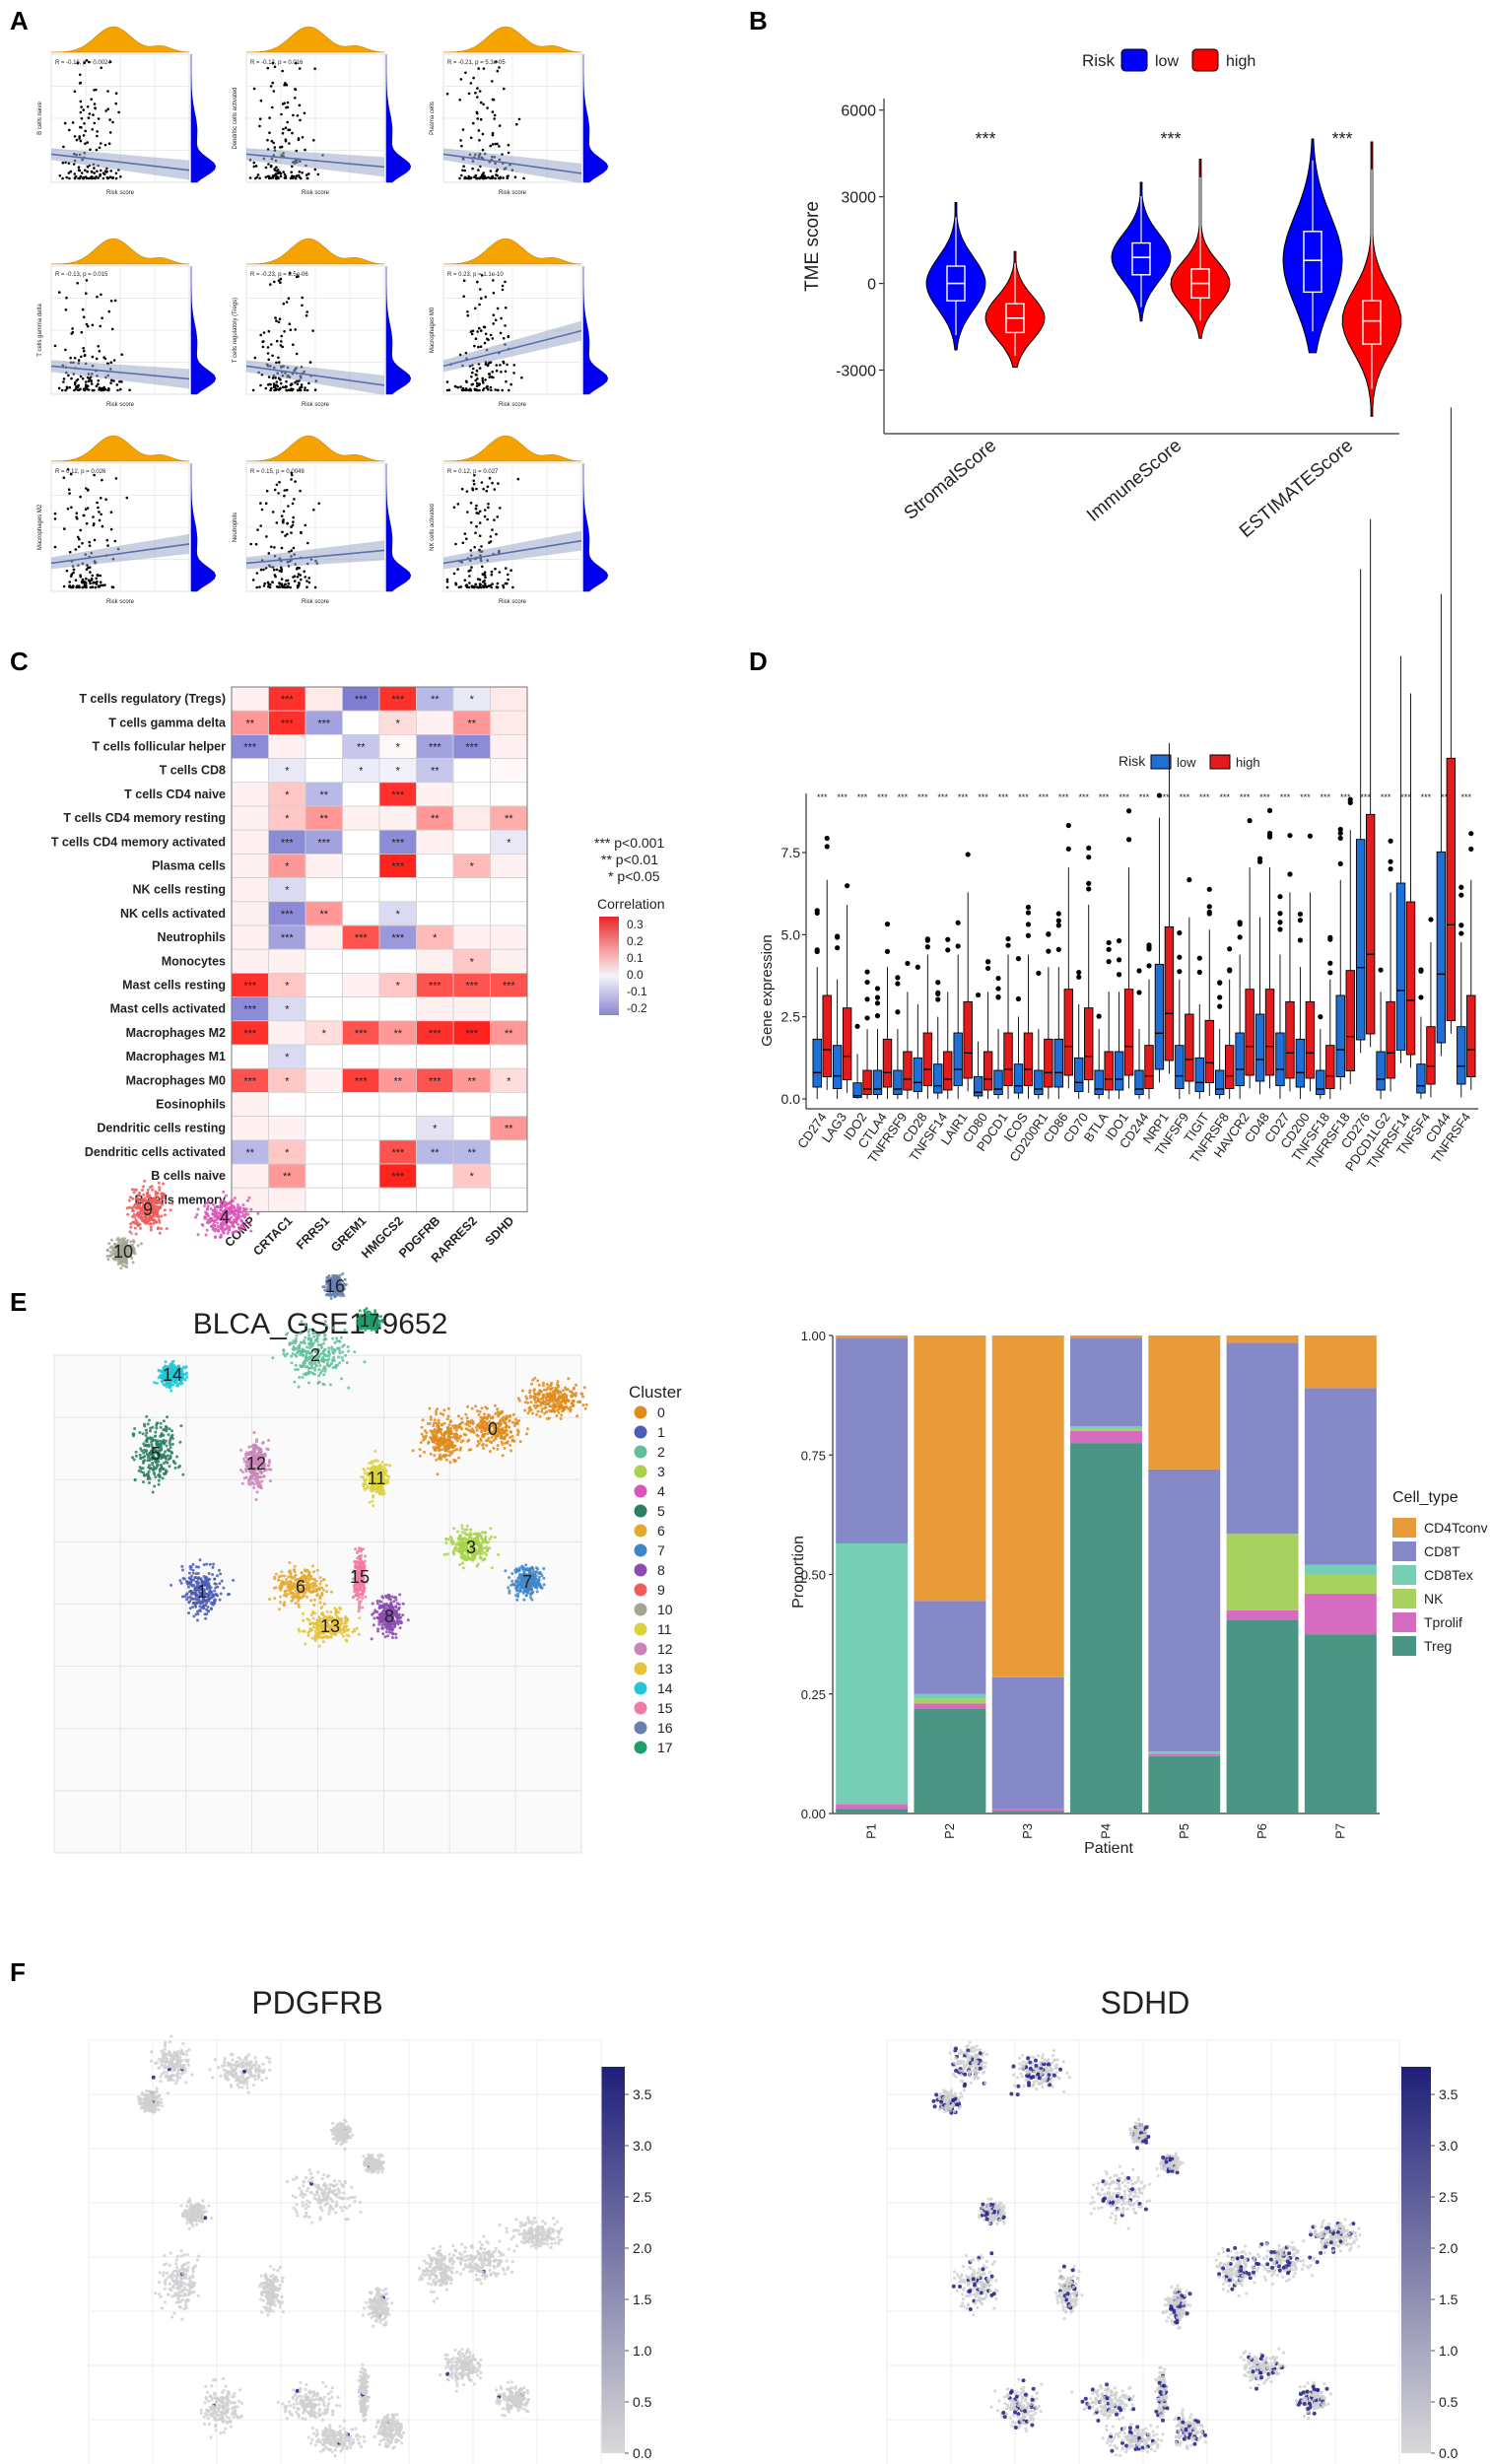 The width and height of the screenshot is (1492, 2464). I want to click on c-cell-stars: ***, so click(288, 700).